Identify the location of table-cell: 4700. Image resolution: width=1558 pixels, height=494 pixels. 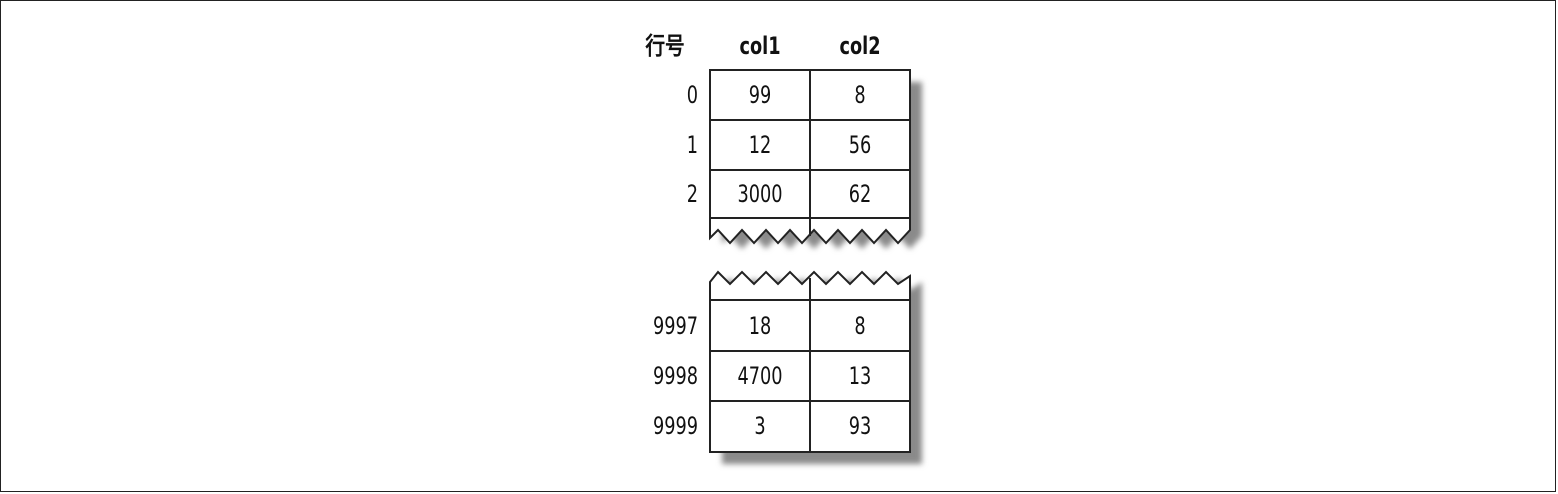
(760, 376).